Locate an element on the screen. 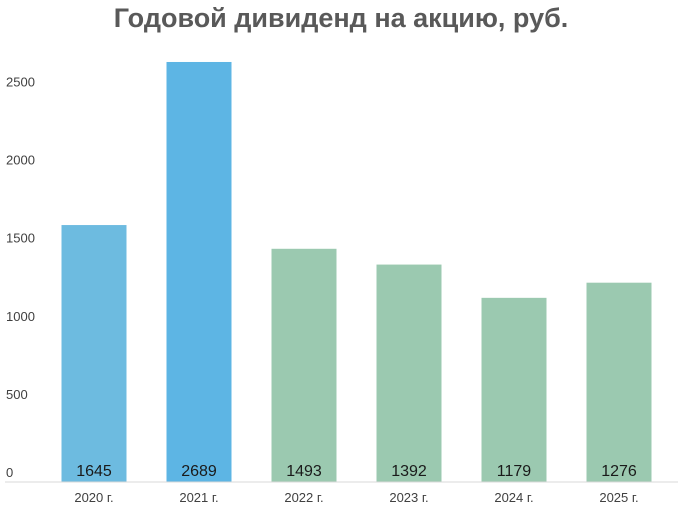 The image size is (683, 514). x-tick-label: 2024 г. is located at coordinates (513, 497).